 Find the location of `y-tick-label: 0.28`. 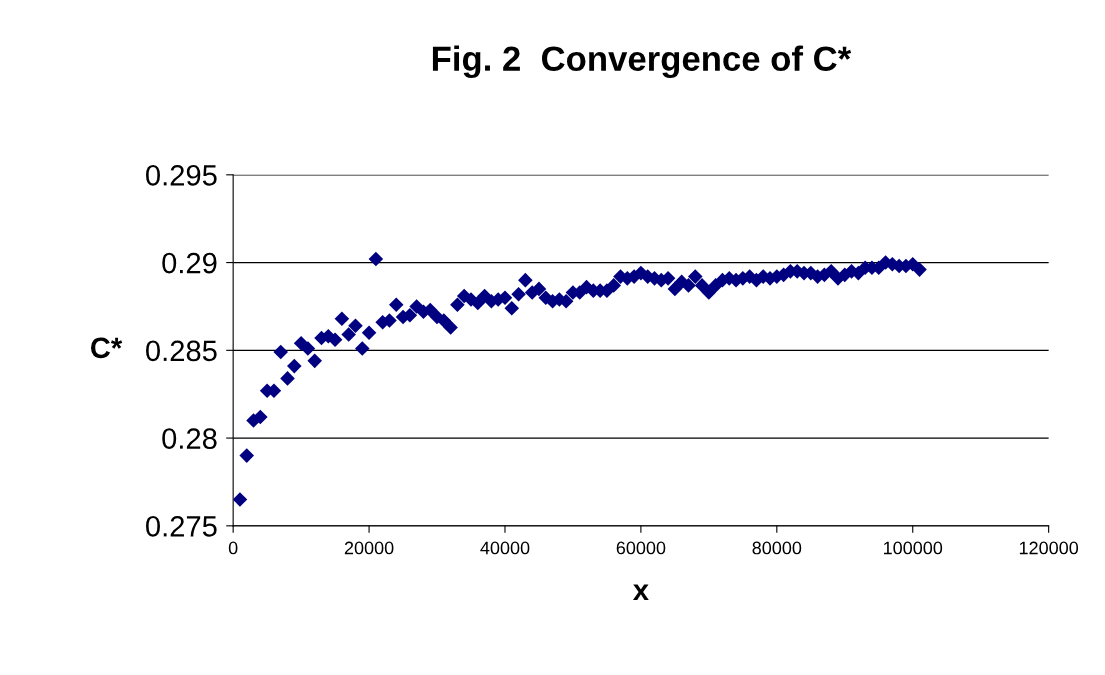

y-tick-label: 0.28 is located at coordinates (189, 438).